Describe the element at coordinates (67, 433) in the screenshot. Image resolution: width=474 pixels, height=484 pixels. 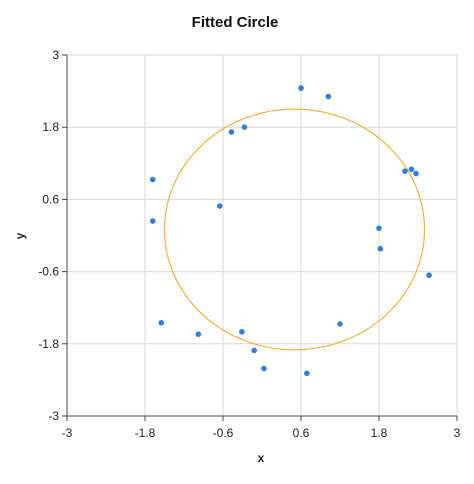
I see `x-tick-label: -3` at that location.